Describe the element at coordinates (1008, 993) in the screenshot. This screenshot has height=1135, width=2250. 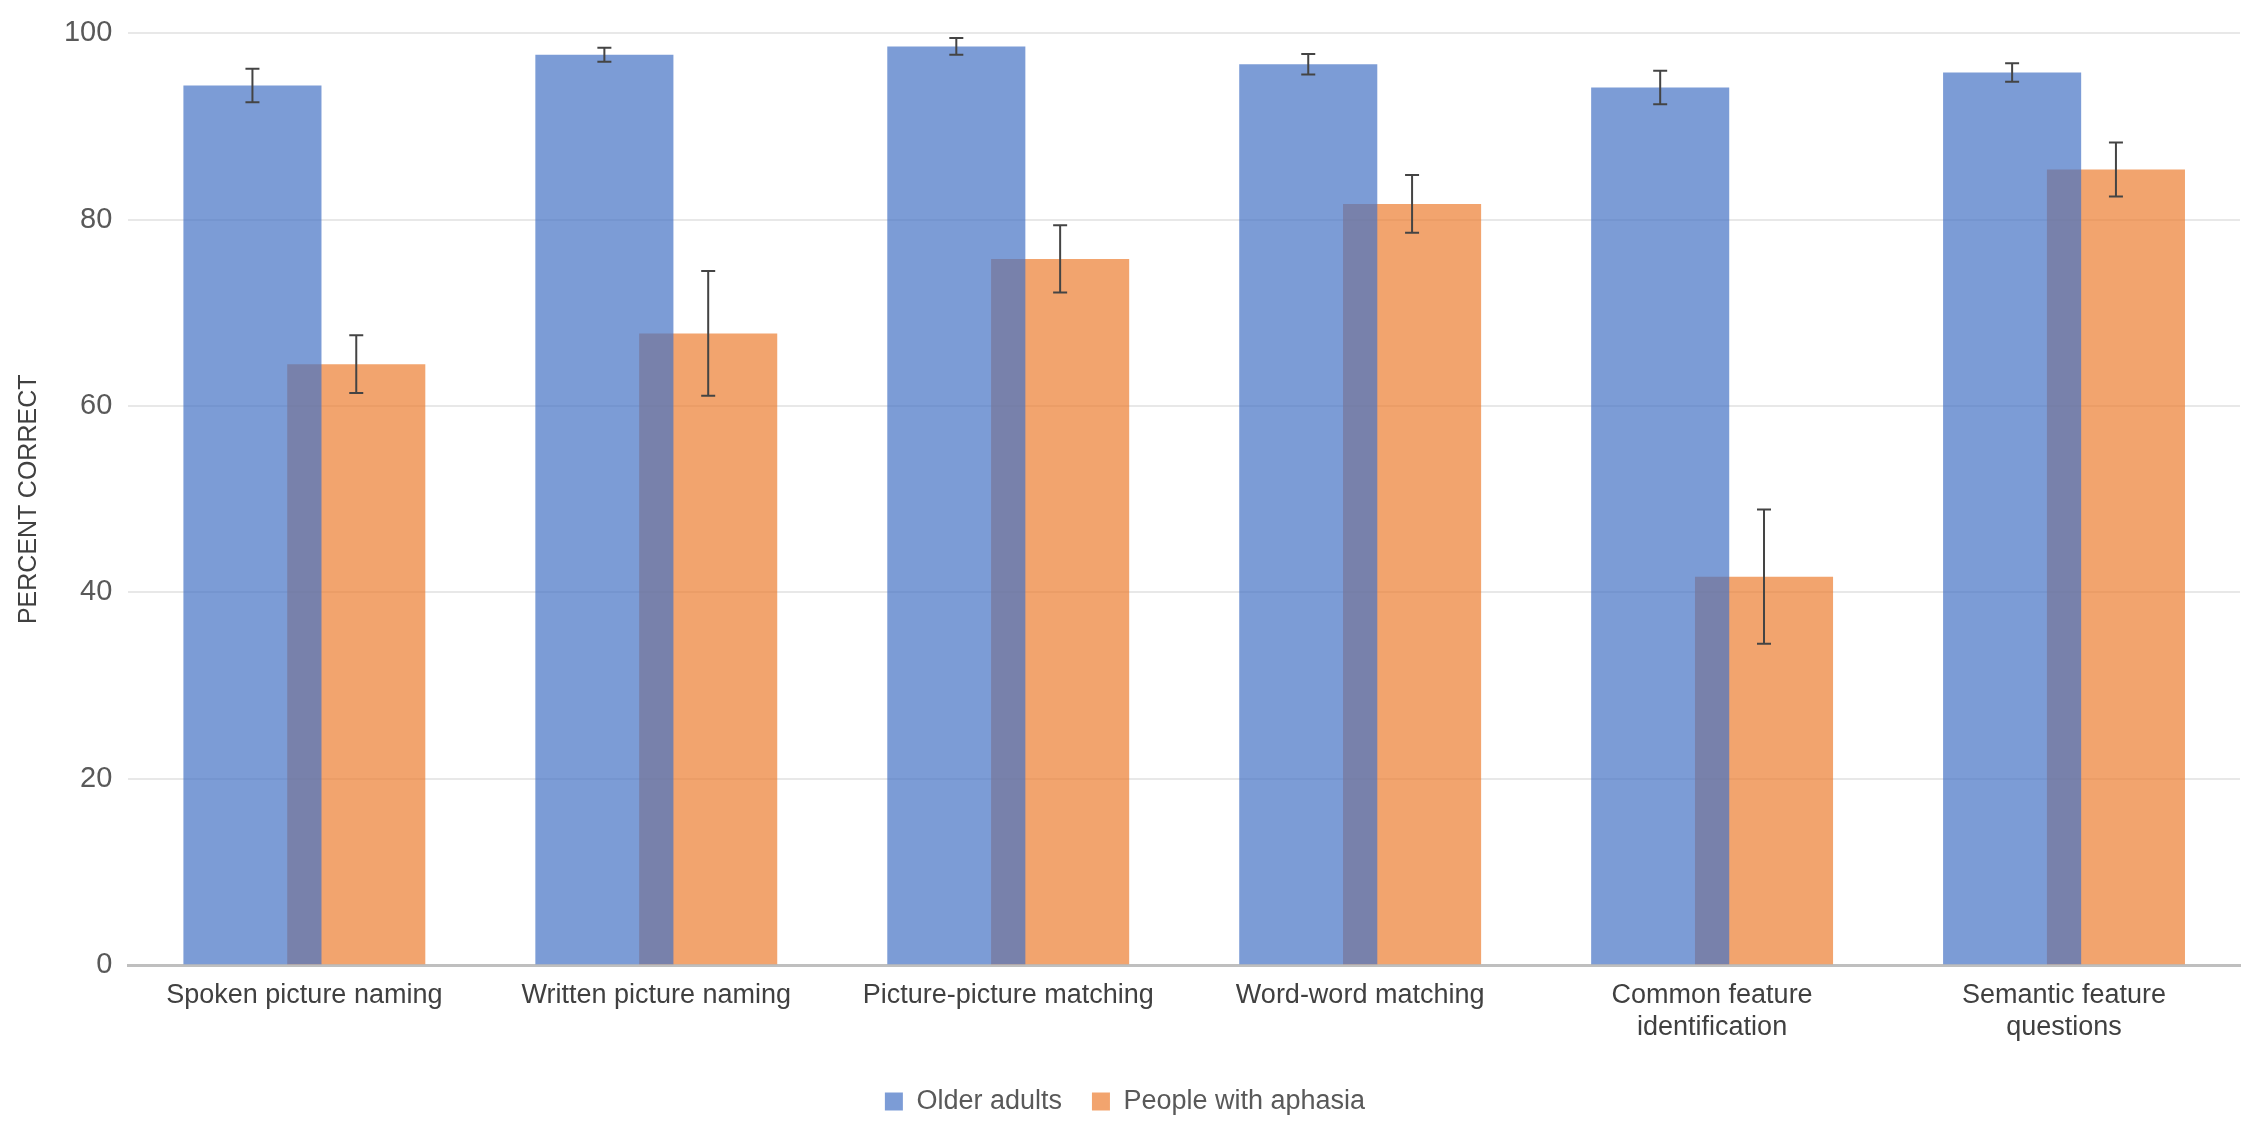
I see `x-tick-label: Picture-picture matching` at that location.